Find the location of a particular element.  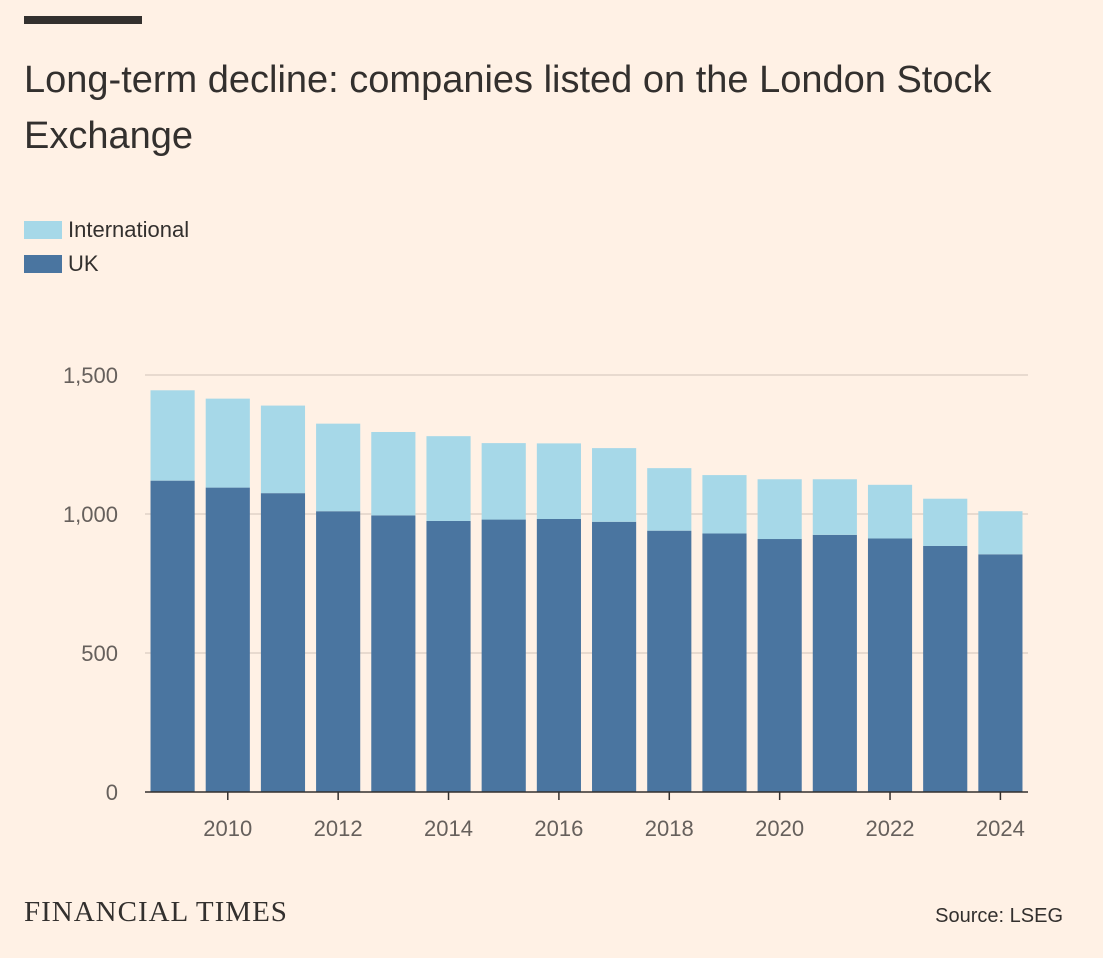

bar-uk-2011 is located at coordinates (283, 642).